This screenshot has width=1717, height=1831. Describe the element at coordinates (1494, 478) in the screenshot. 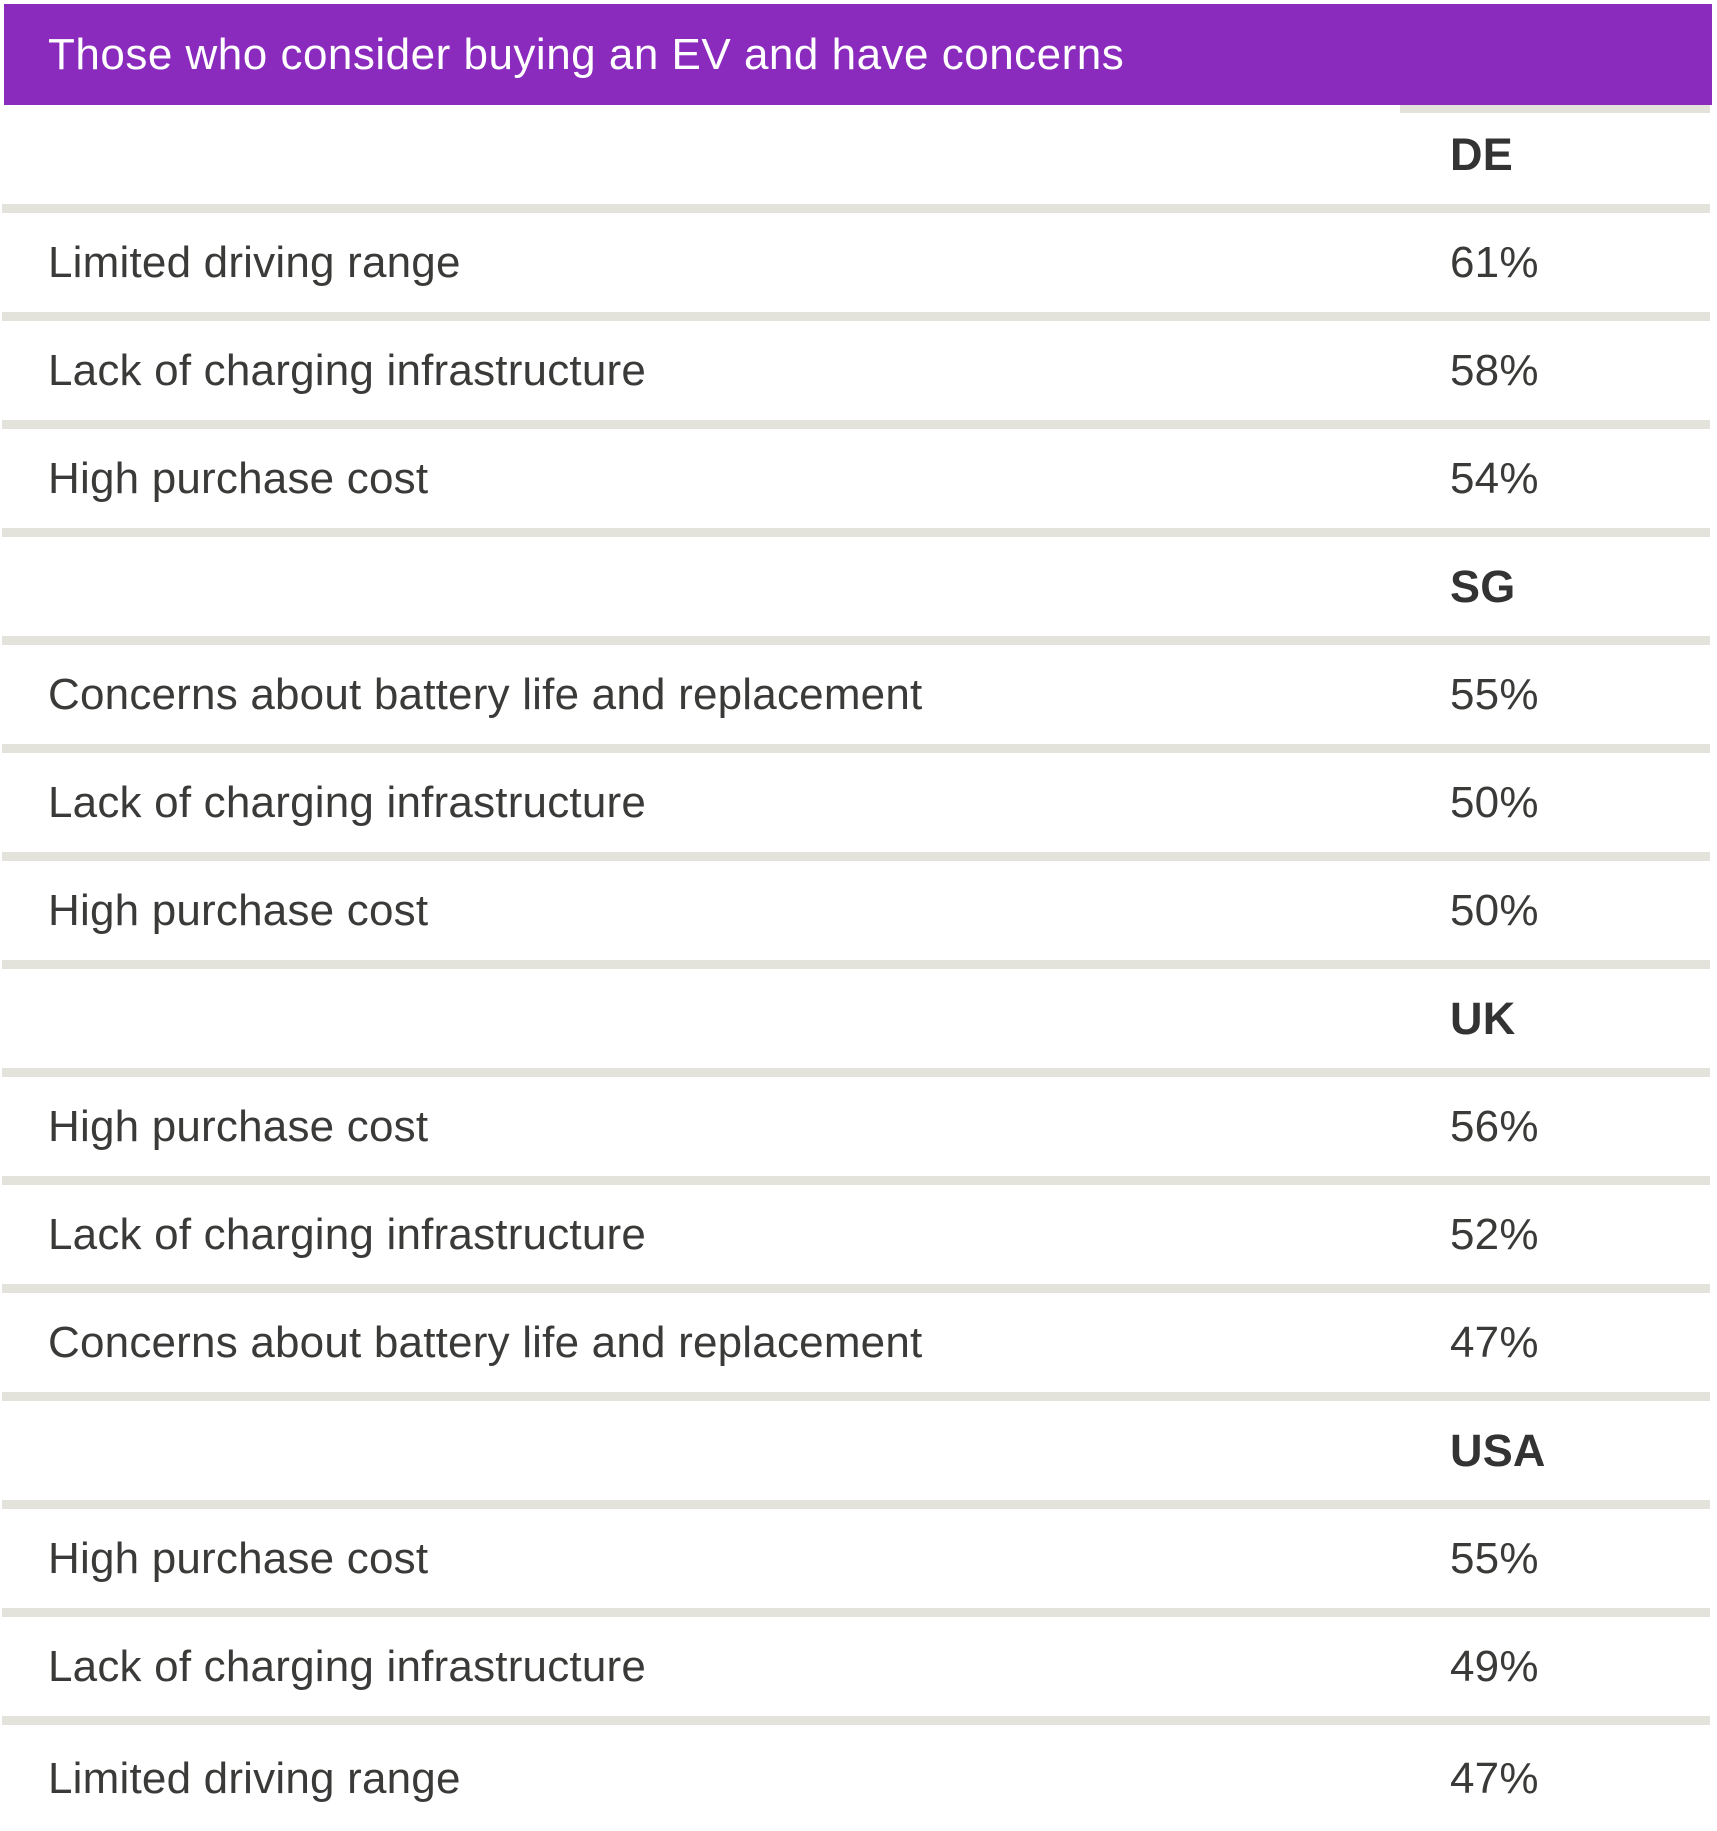

I see `concern-value: 54%` at that location.